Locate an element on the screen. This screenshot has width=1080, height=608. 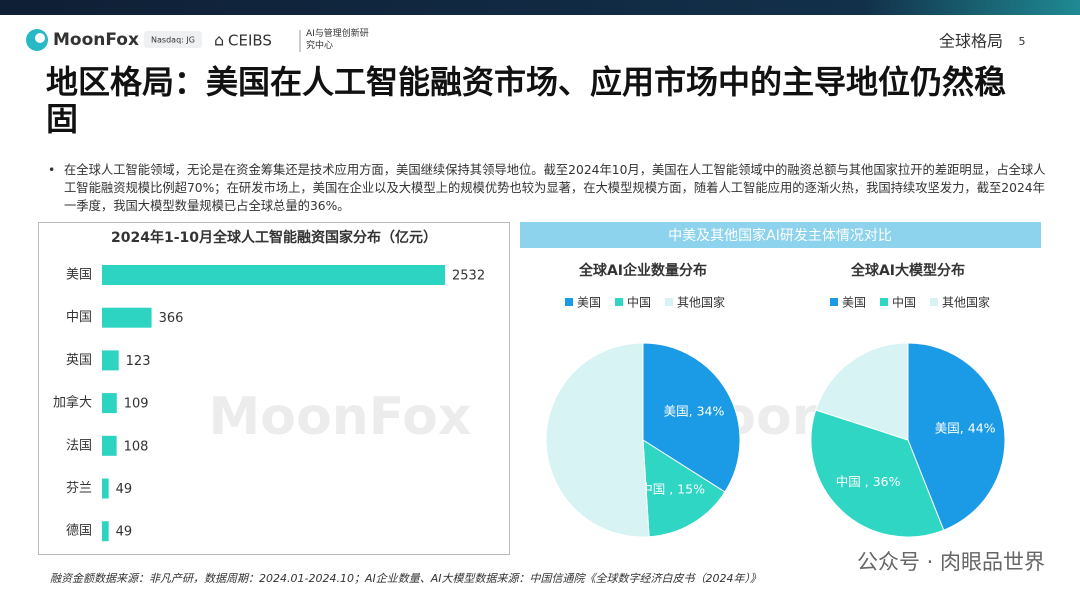
partner-unit: AI与管理创新研究中心 is located at coordinates (337, 40).